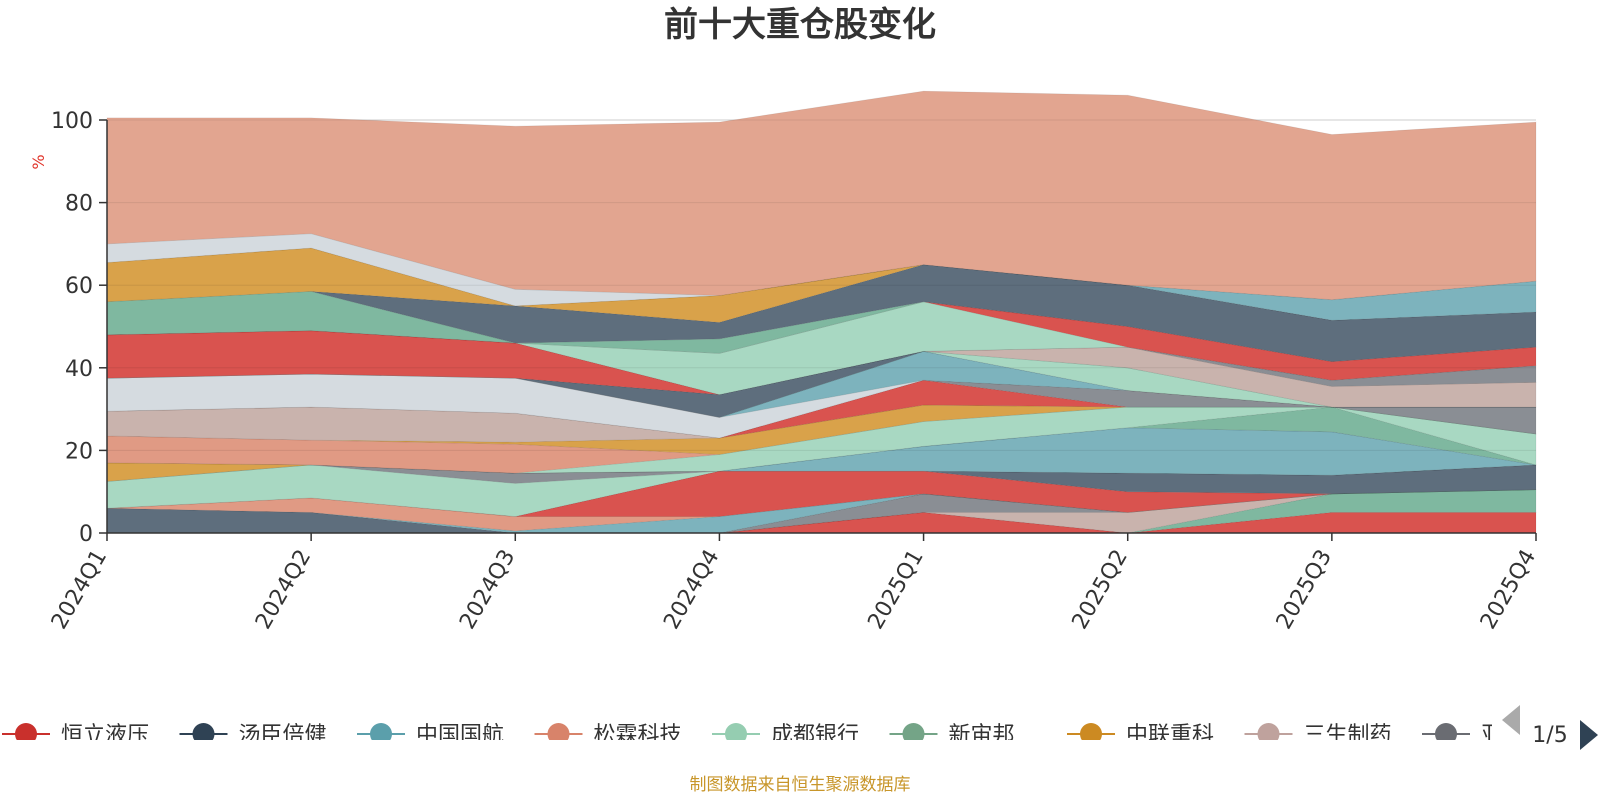 The width and height of the screenshot is (1600, 800). I want to click on chart-title: 前十大重仓股变化, so click(800, 25).